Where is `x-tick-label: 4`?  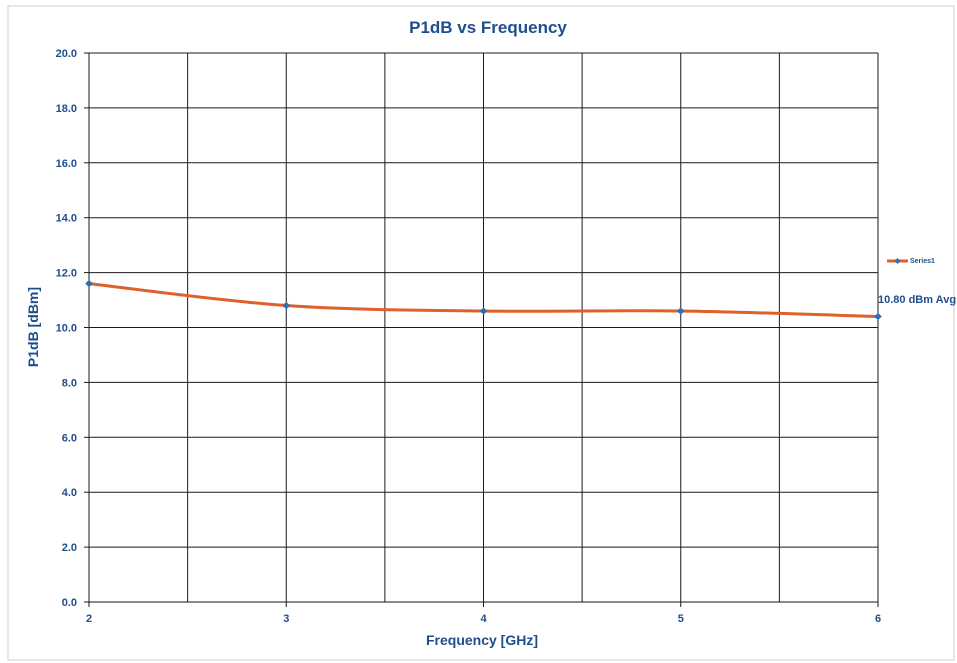
x-tick-label: 4 is located at coordinates (483, 619).